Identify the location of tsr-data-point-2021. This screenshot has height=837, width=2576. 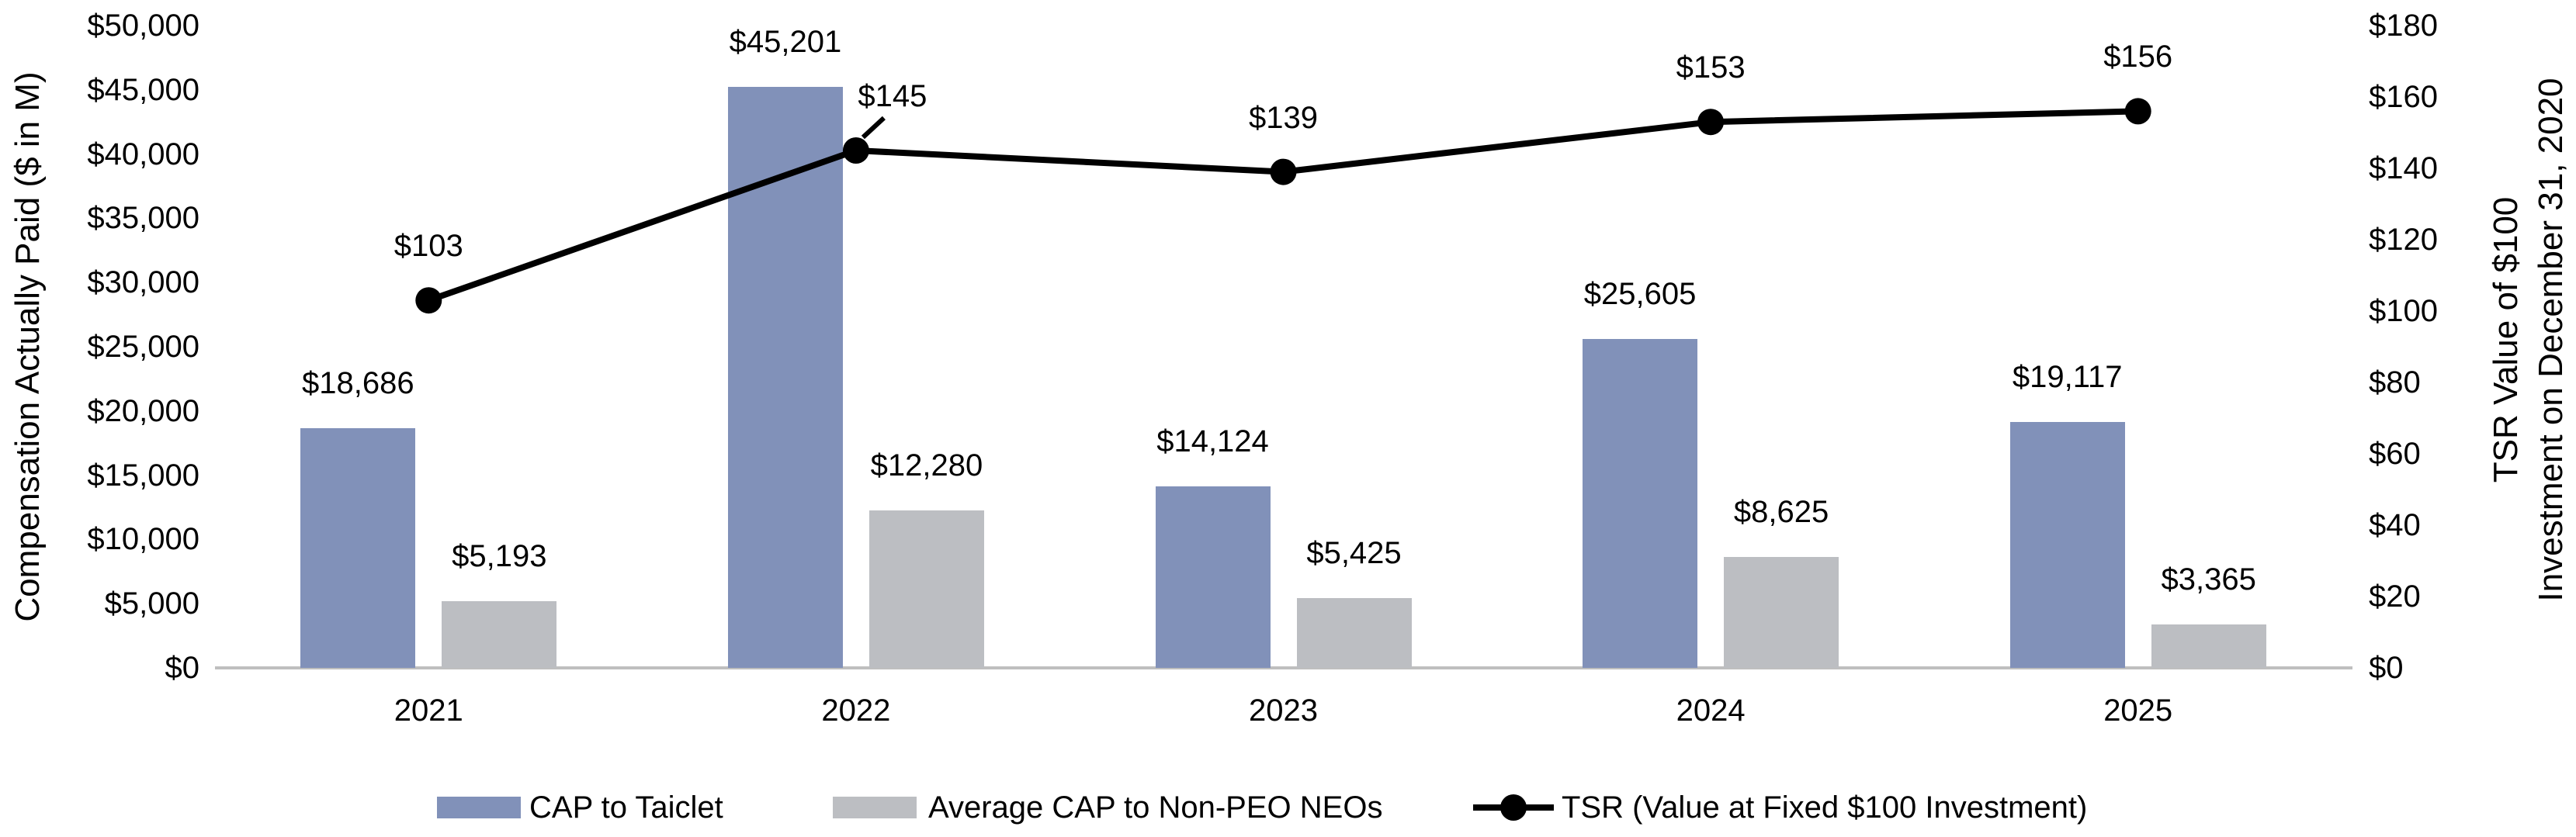
(428, 300).